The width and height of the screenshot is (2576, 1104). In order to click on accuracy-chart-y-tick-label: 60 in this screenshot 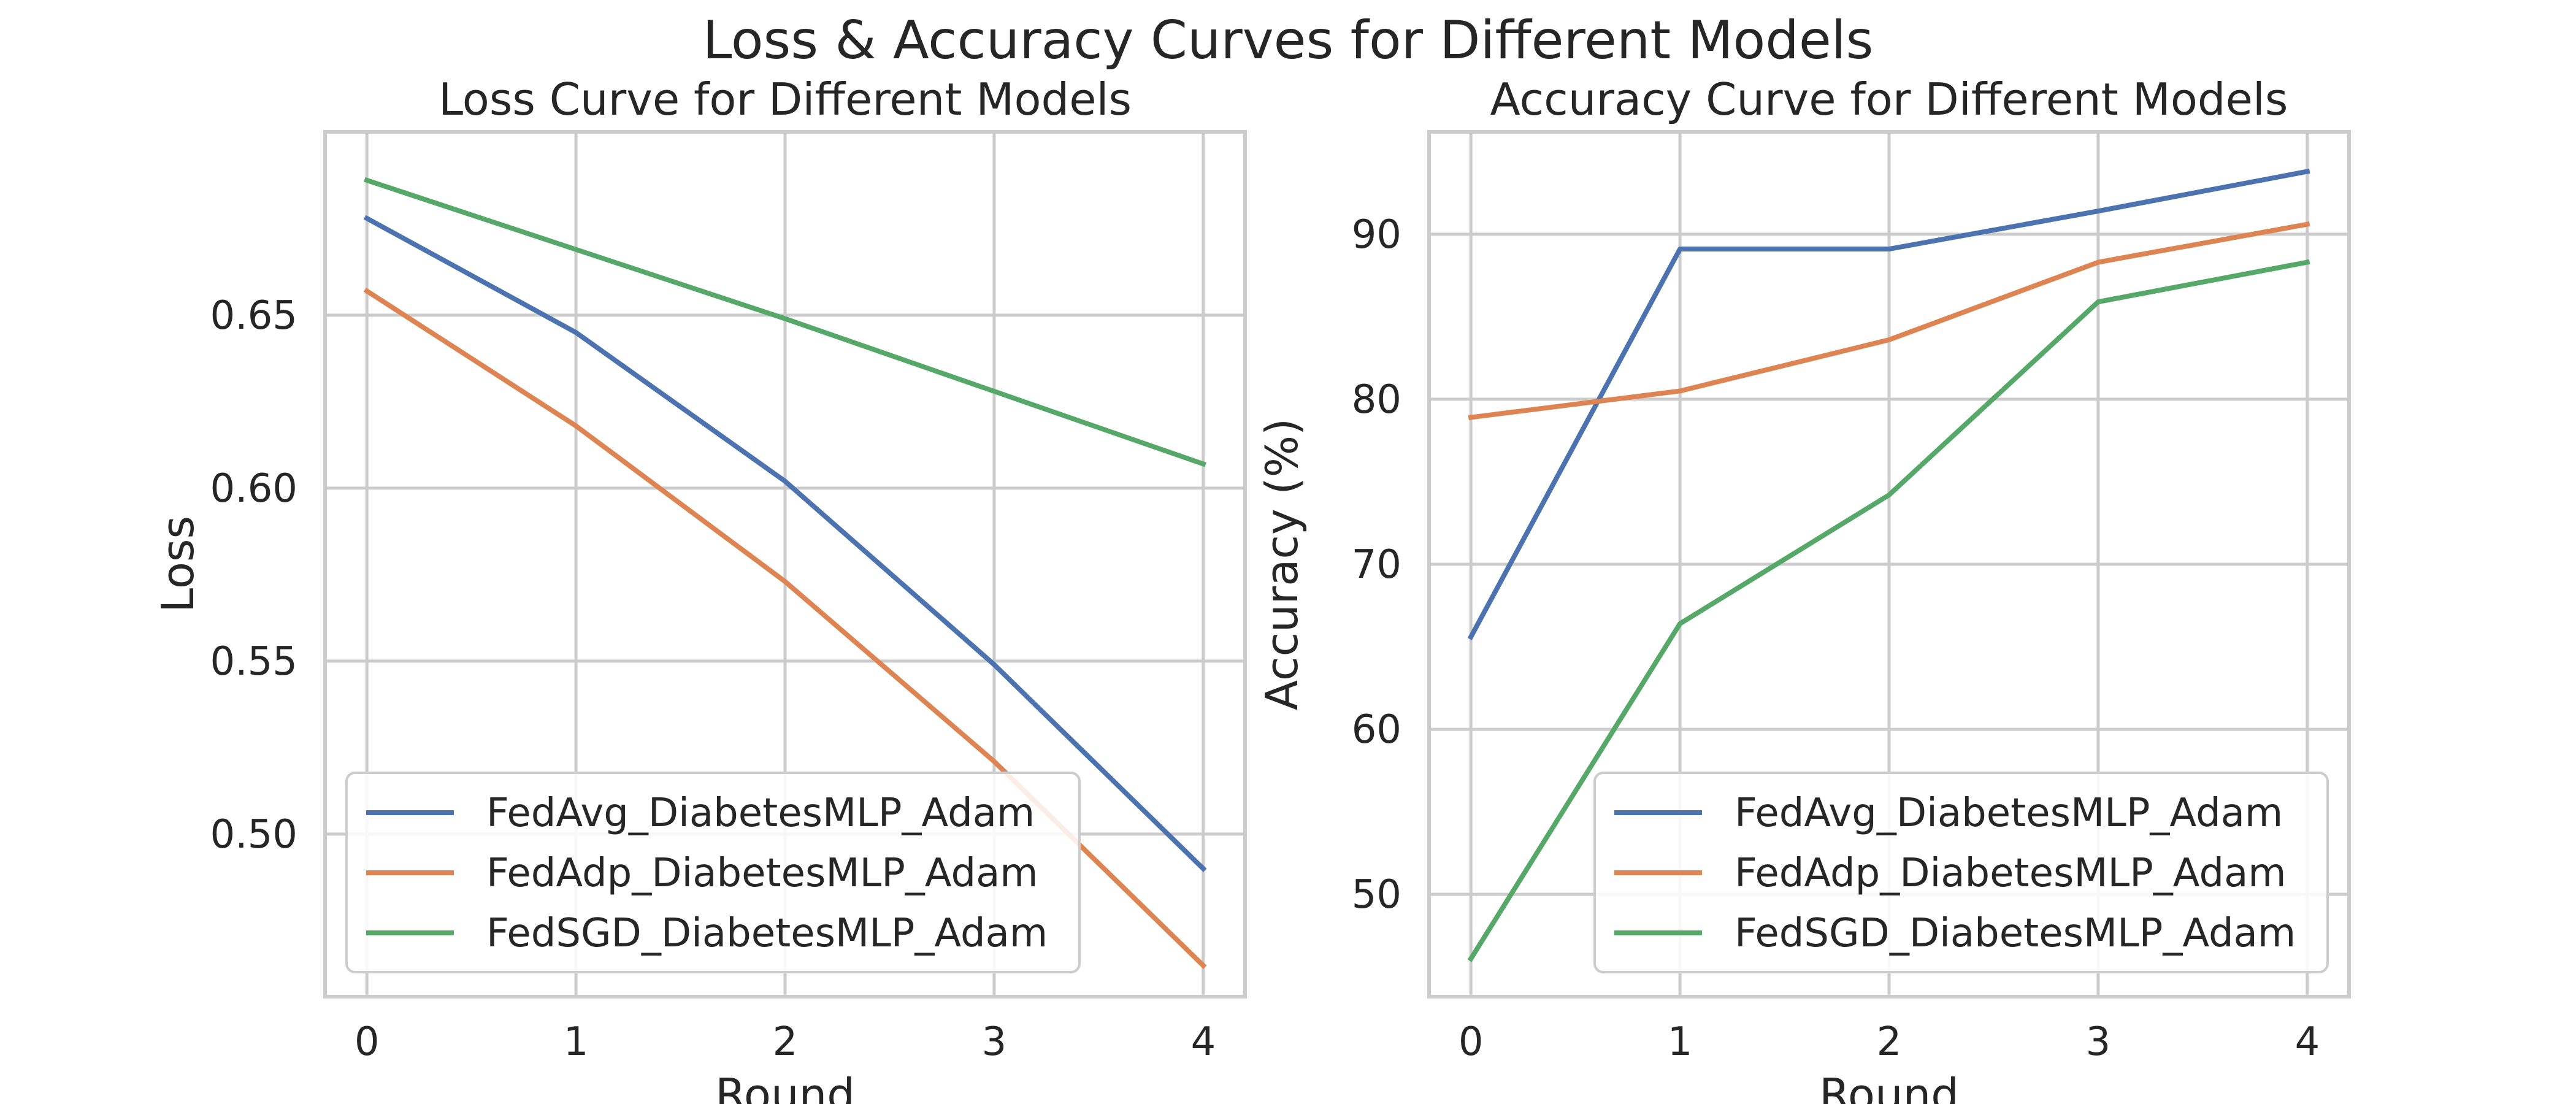, I will do `click(1376, 730)`.